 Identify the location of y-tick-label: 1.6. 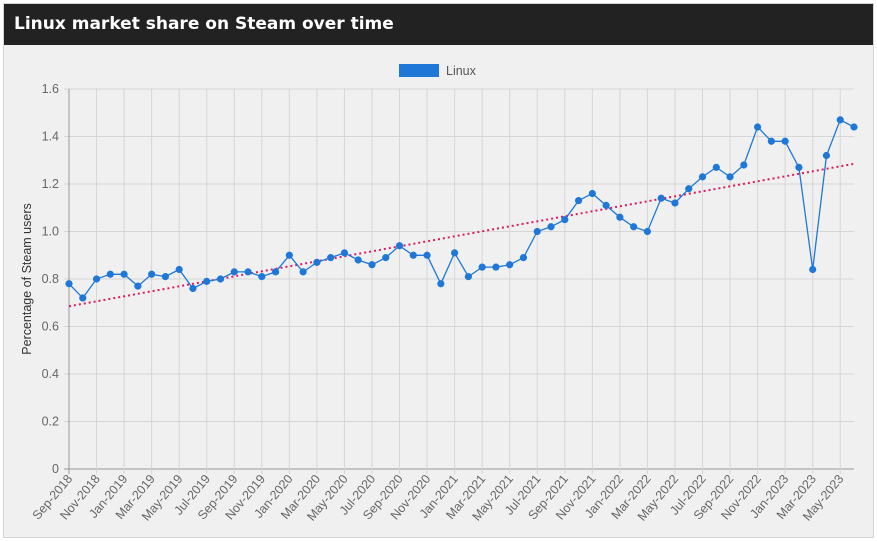
(50, 89).